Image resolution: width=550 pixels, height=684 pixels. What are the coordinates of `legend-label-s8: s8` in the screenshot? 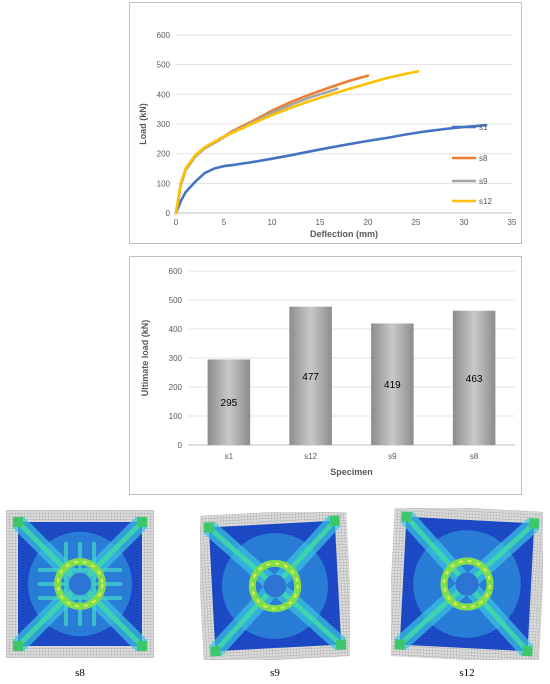 It's located at (483, 158).